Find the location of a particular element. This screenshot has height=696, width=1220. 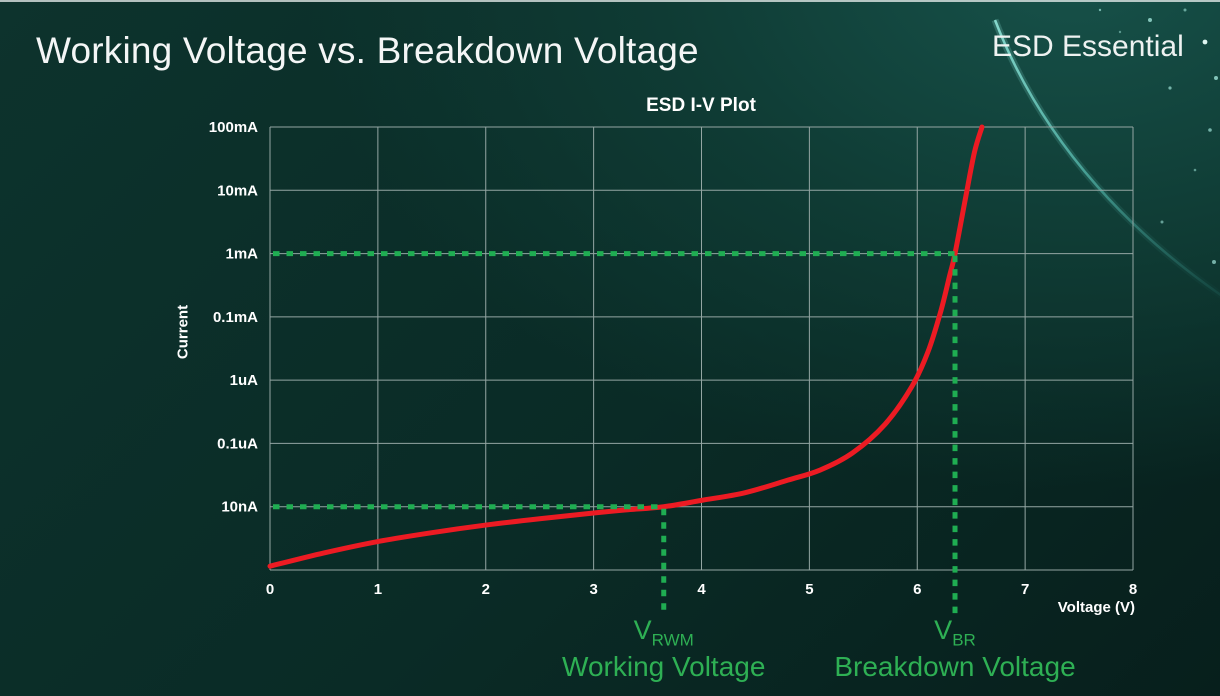

brand-label: ESD Essential is located at coordinates (1088, 46).